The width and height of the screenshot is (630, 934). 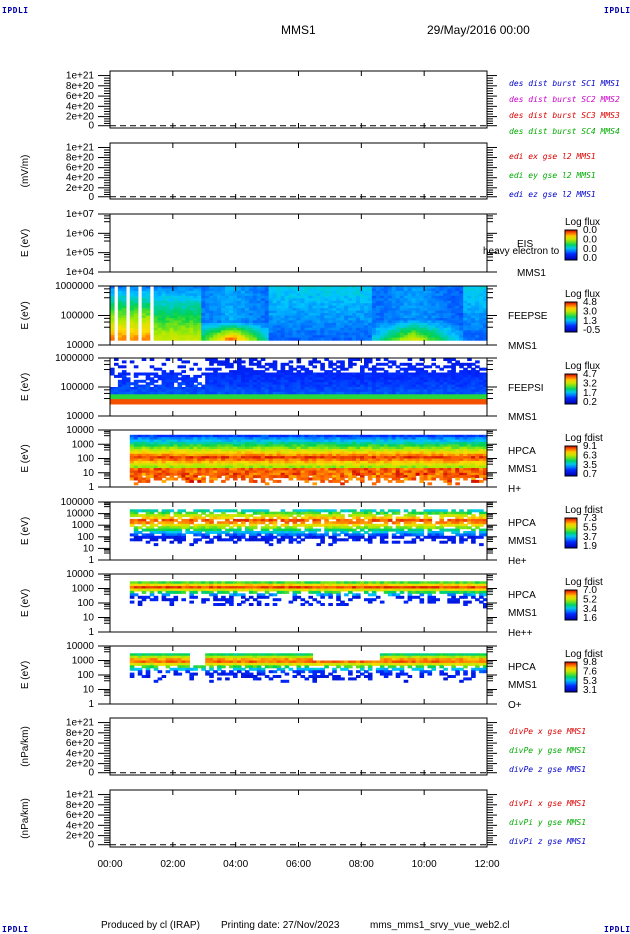 What do you see at coordinates (80, 416) in the screenshot?
I see `y-tick-label: 10000` at bounding box center [80, 416].